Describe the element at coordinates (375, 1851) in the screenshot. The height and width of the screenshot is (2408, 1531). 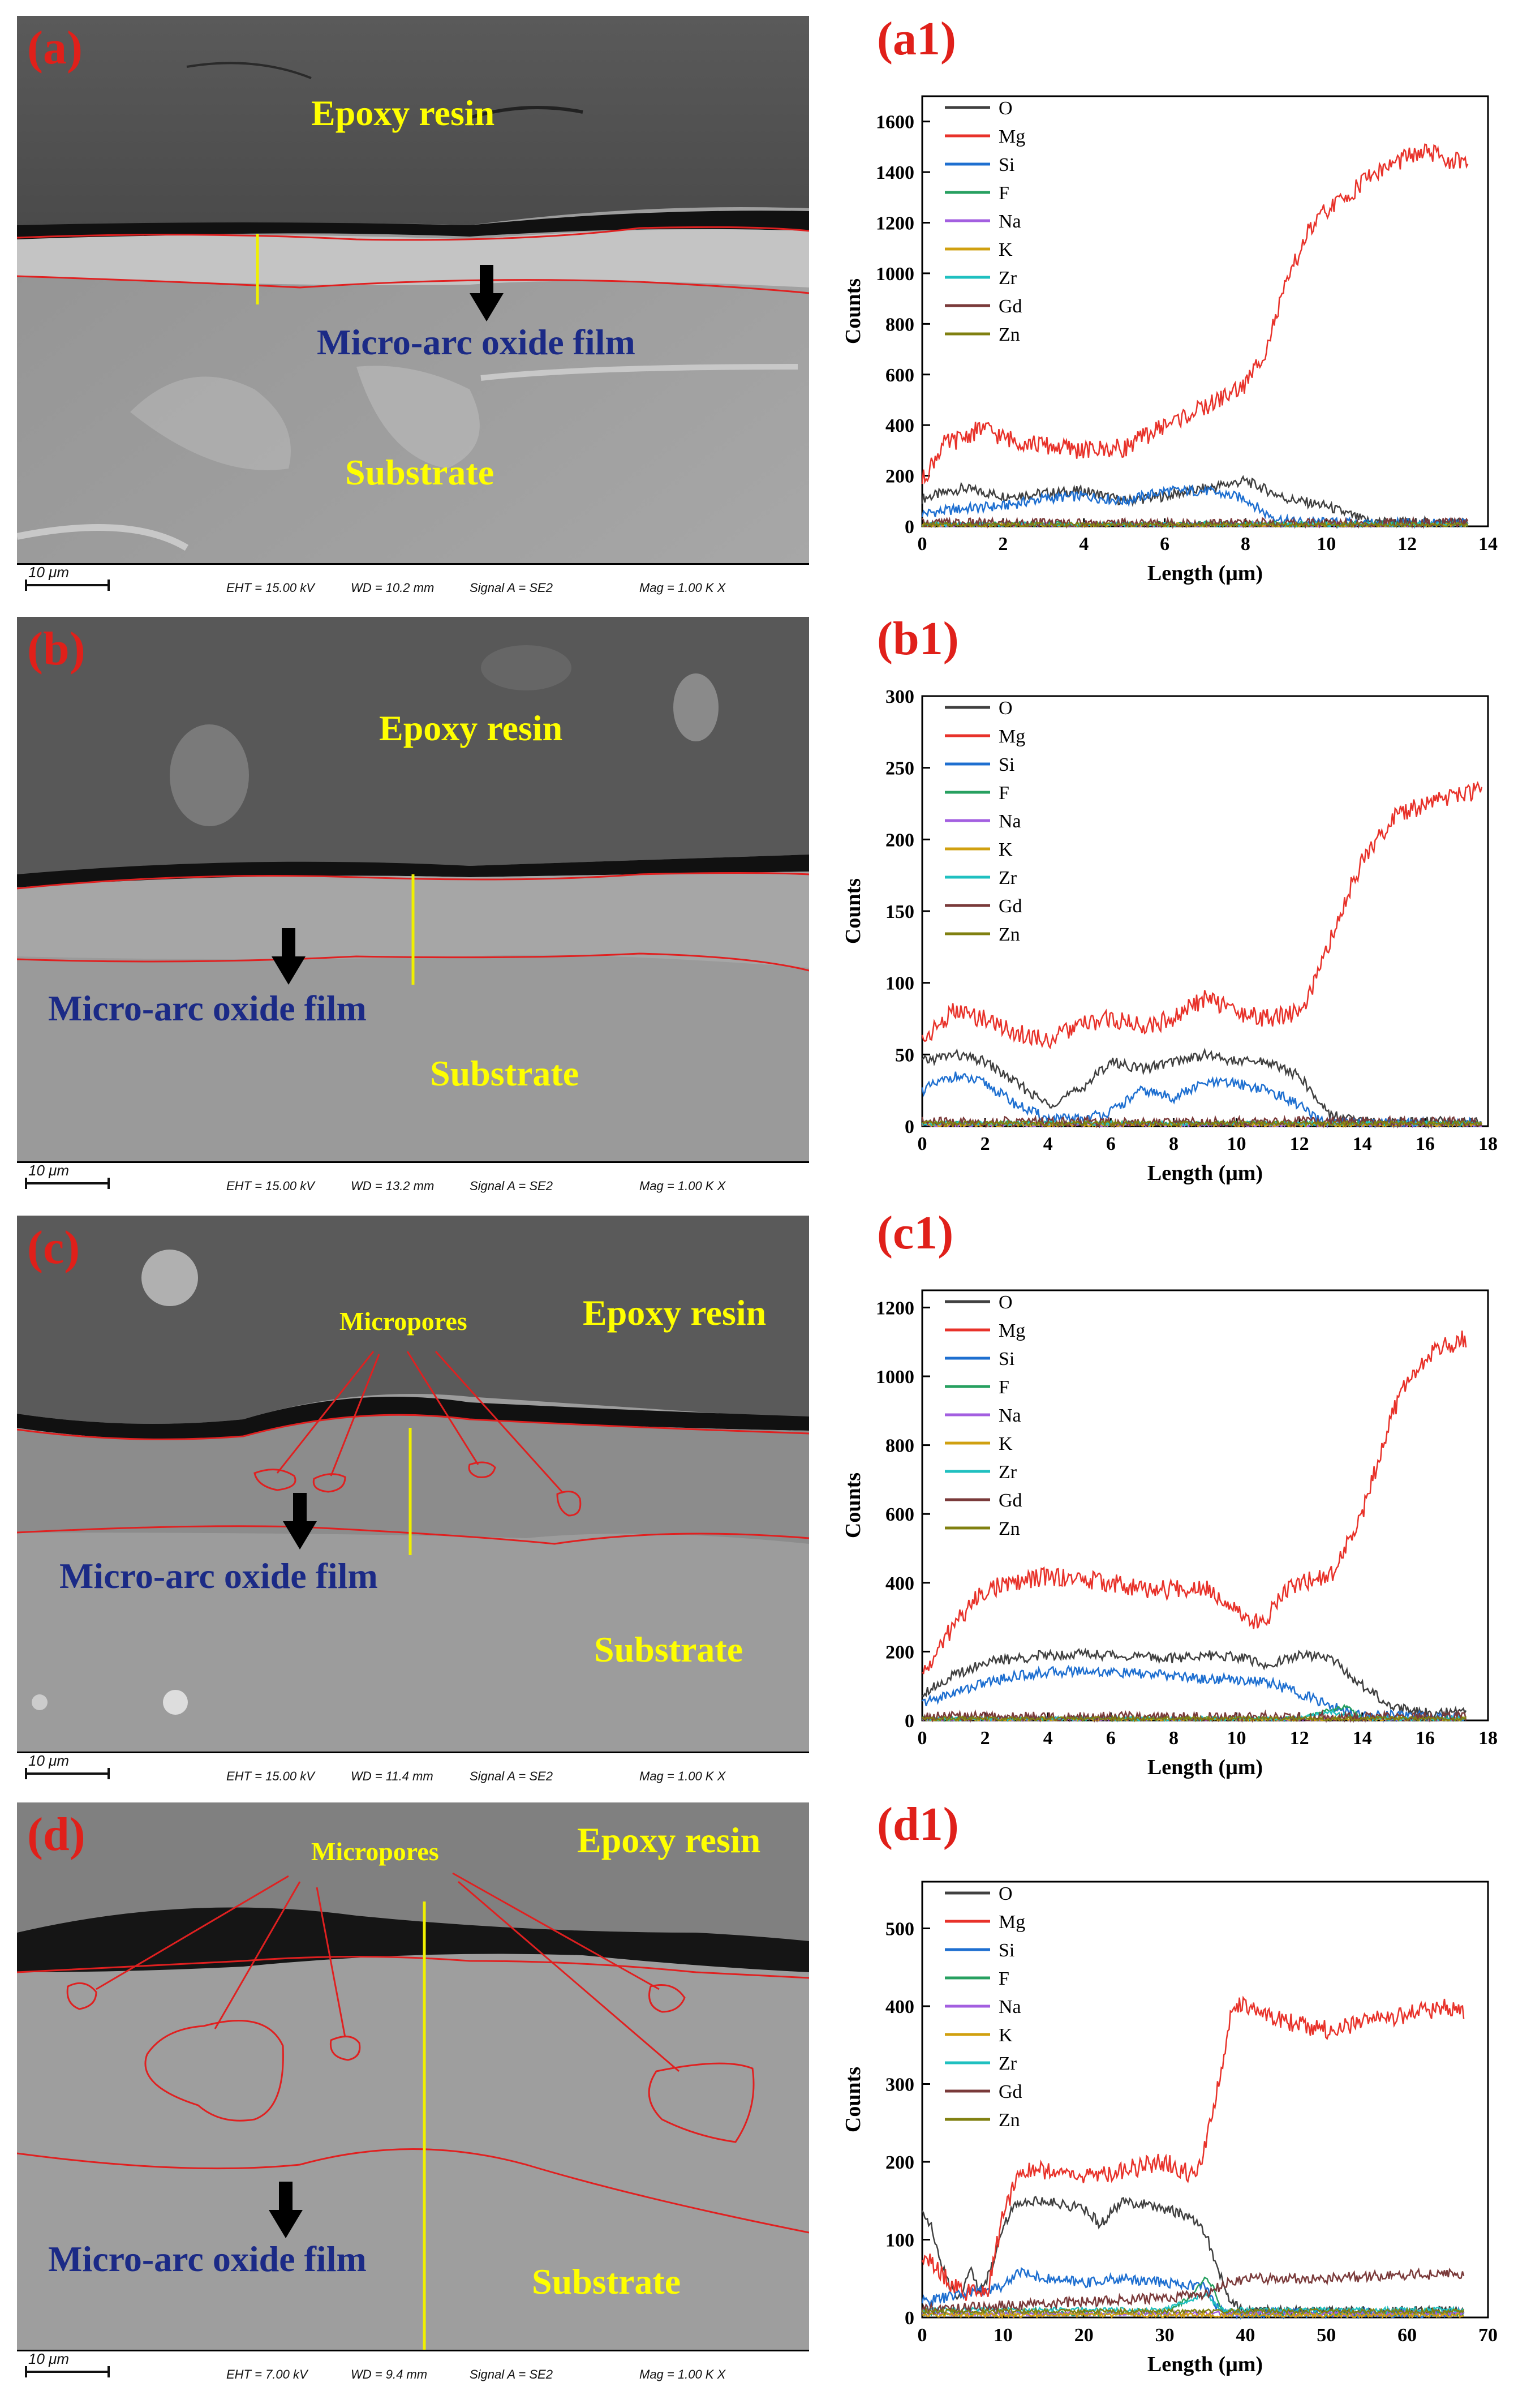
I see `label-micropores-d: Micropores` at that location.